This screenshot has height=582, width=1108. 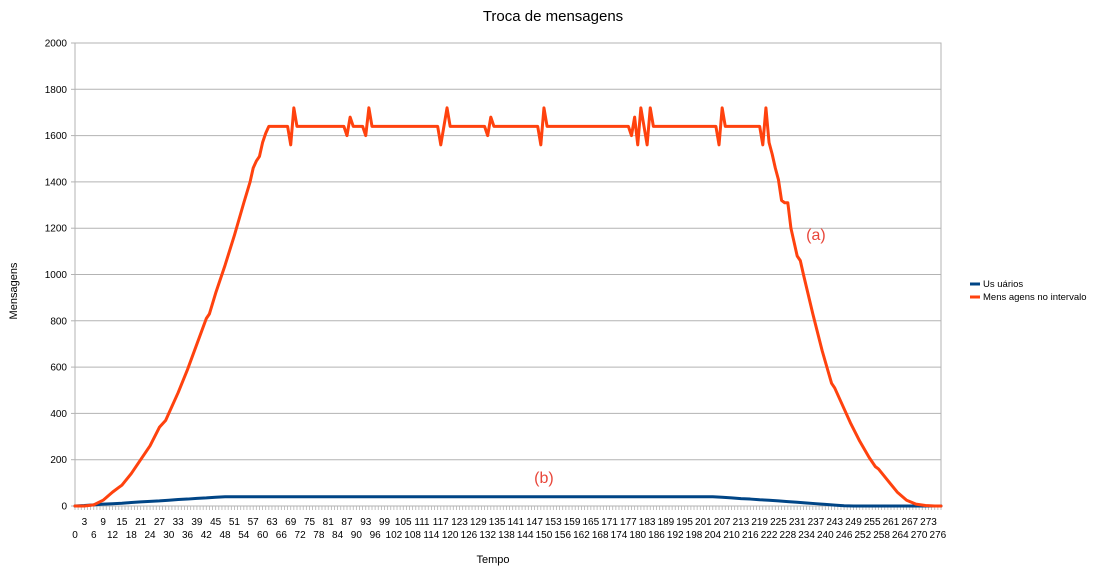 I want to click on x-tick-label: 129, so click(x=478, y=522).